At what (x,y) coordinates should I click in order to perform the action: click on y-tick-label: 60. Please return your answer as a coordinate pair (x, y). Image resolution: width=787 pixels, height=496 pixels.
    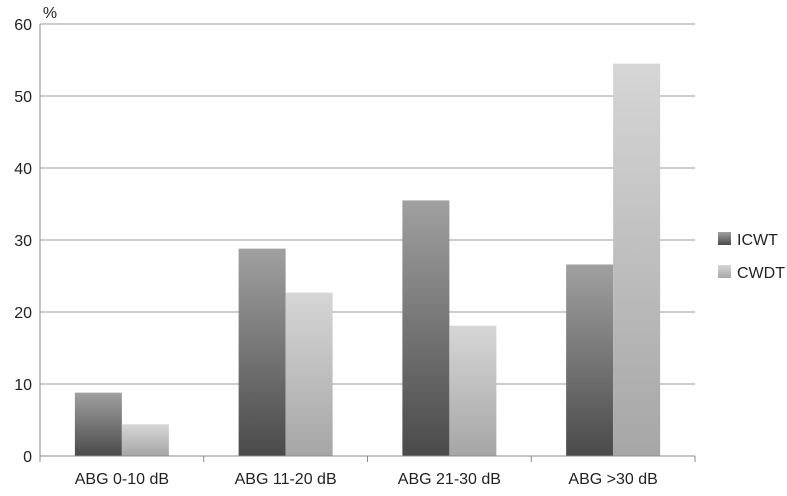
    Looking at the image, I should click on (23, 25).